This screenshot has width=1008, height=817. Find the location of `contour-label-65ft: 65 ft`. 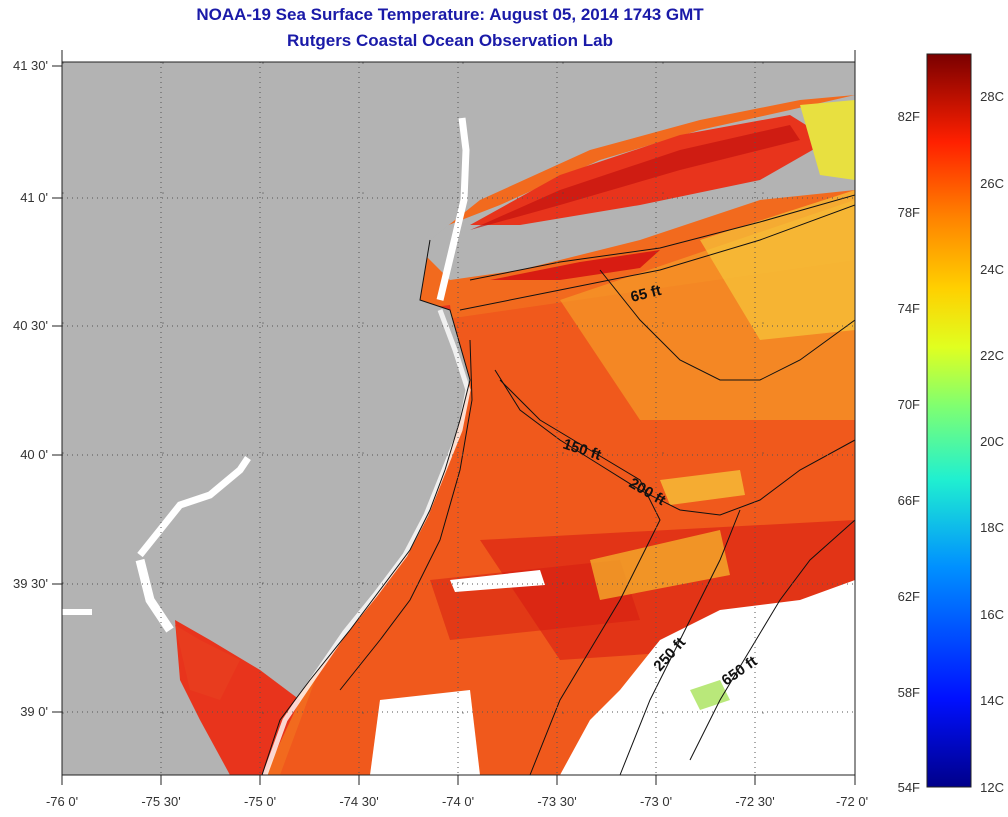

contour-label-65ft: 65 ft is located at coordinates (646, 294).